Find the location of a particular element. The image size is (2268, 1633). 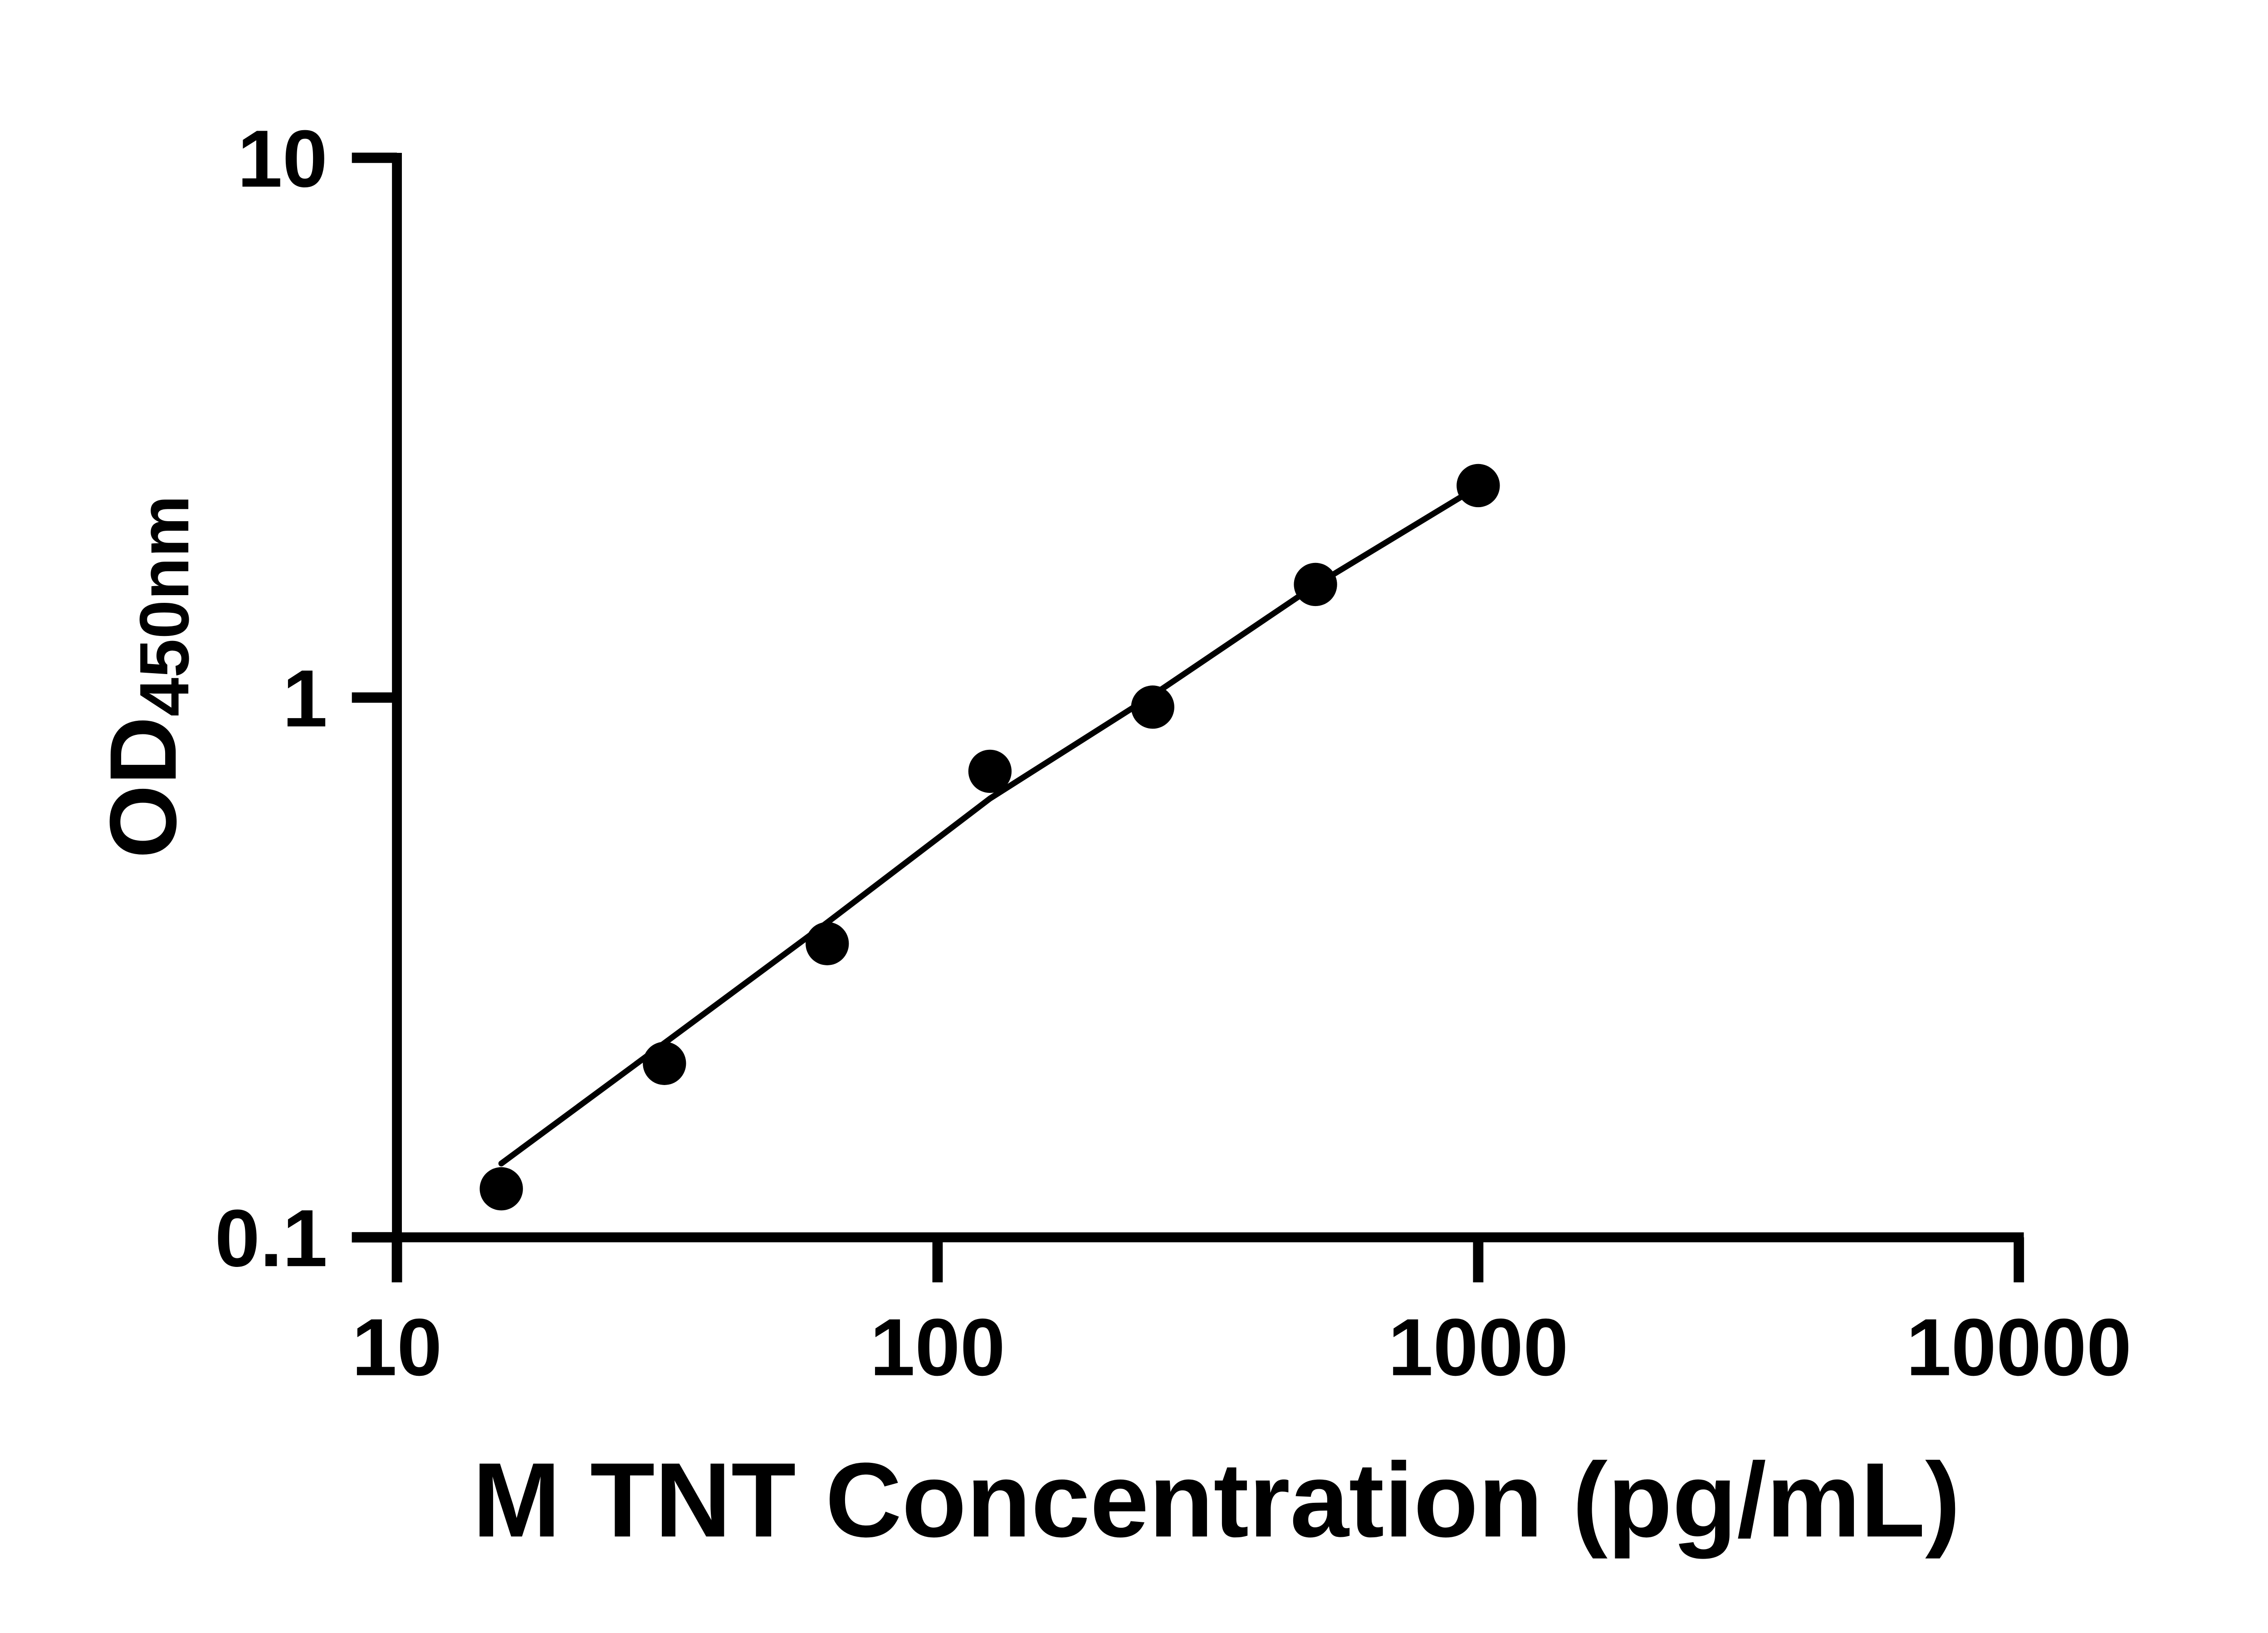

y-axis-title: OD450nm is located at coordinates (147, 677).